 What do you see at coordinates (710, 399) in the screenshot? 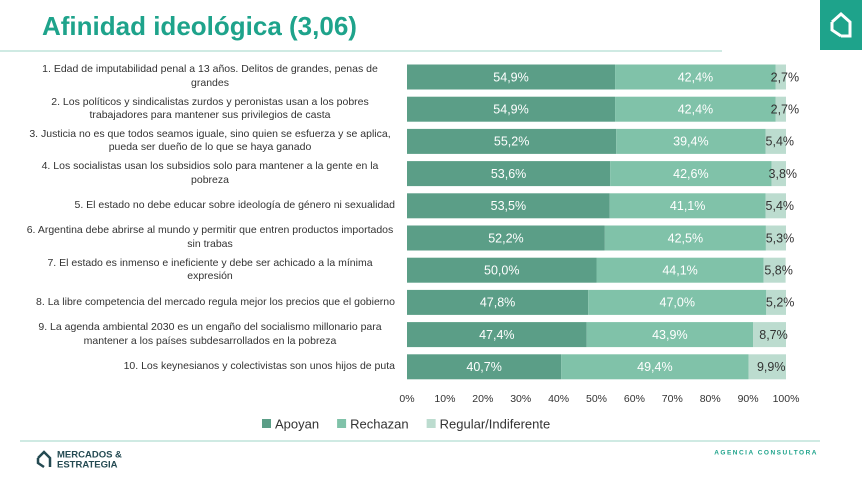
I see `x-tick-label: 80%` at bounding box center [710, 399].